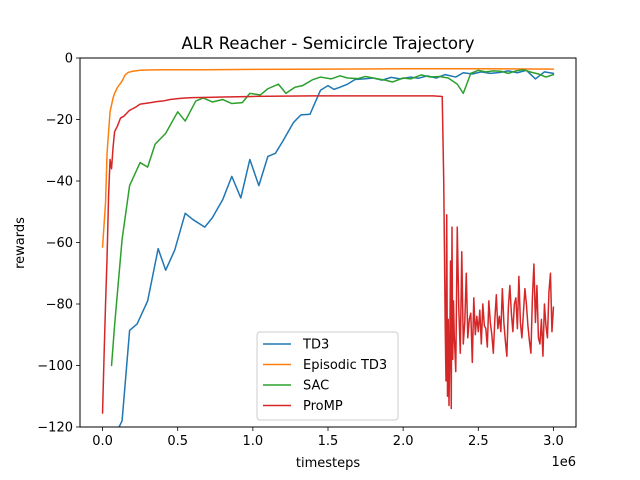  I want to click on legend: TD3 Episodic TD3 SAC ProMP, so click(327, 376).